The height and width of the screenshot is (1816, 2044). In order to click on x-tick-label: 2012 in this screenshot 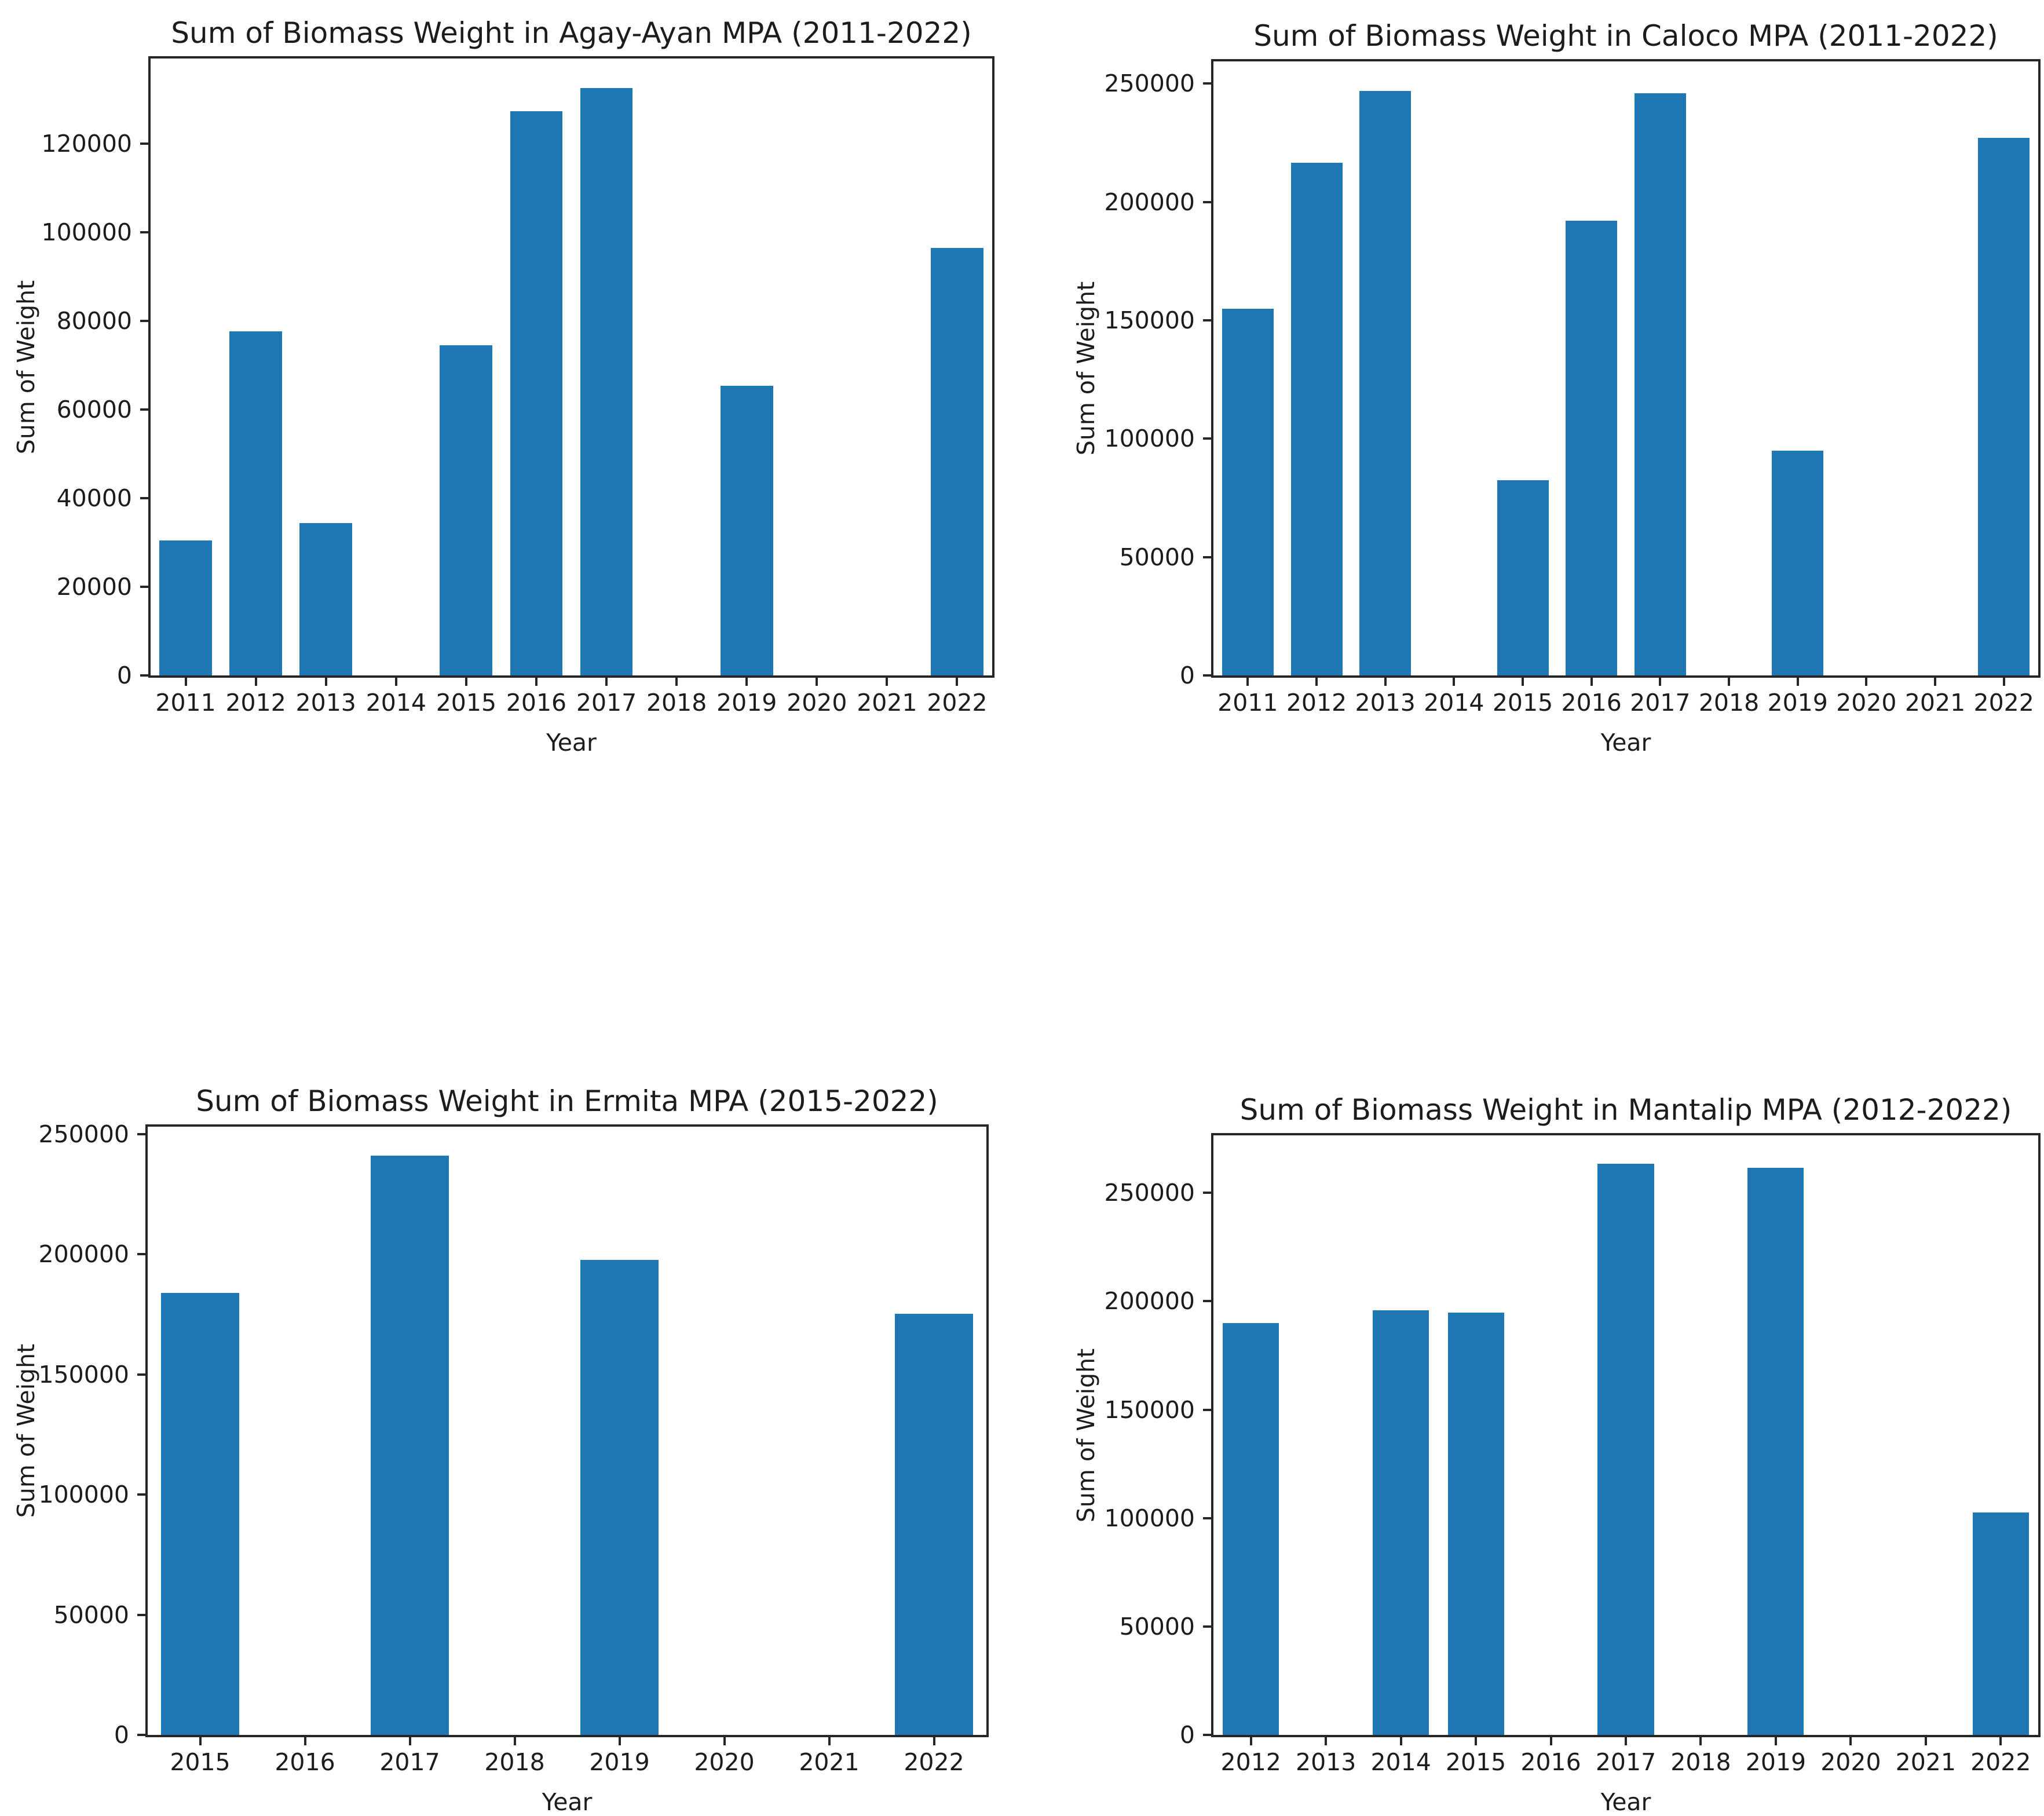, I will do `click(256, 703)`.